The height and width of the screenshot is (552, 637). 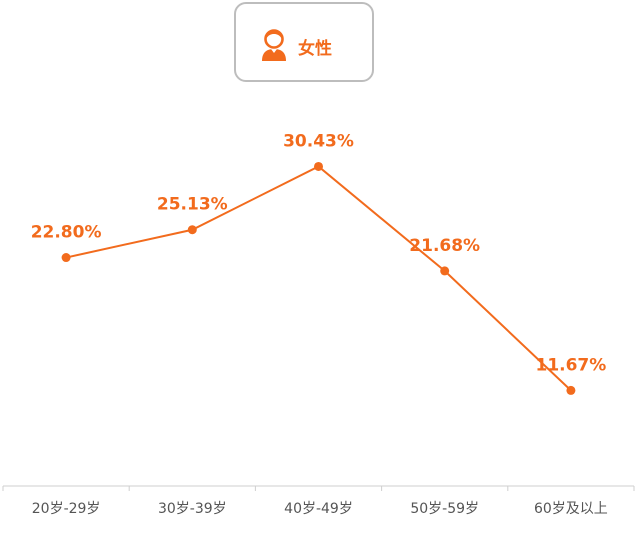 What do you see at coordinates (66, 233) in the screenshot?
I see `data-label: 22.80%` at bounding box center [66, 233].